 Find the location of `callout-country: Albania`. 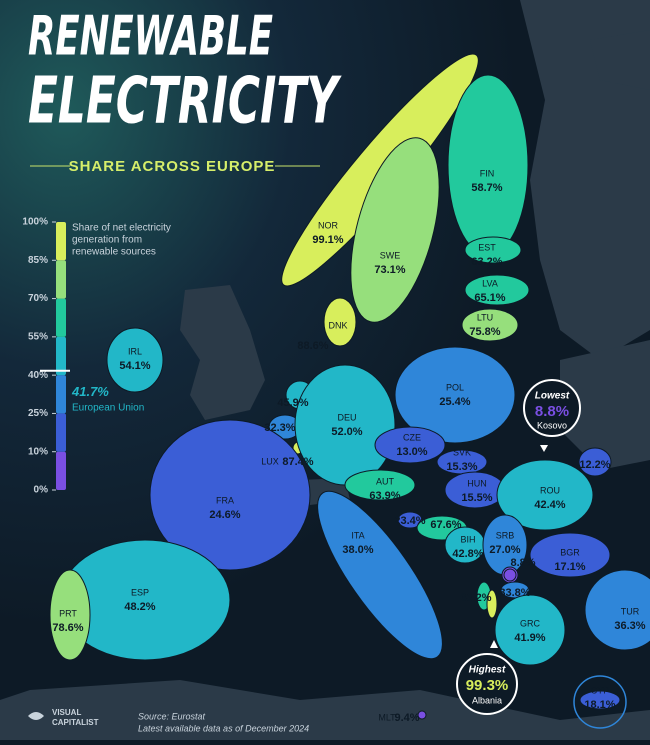

callout-country: Albania is located at coordinates (487, 700).